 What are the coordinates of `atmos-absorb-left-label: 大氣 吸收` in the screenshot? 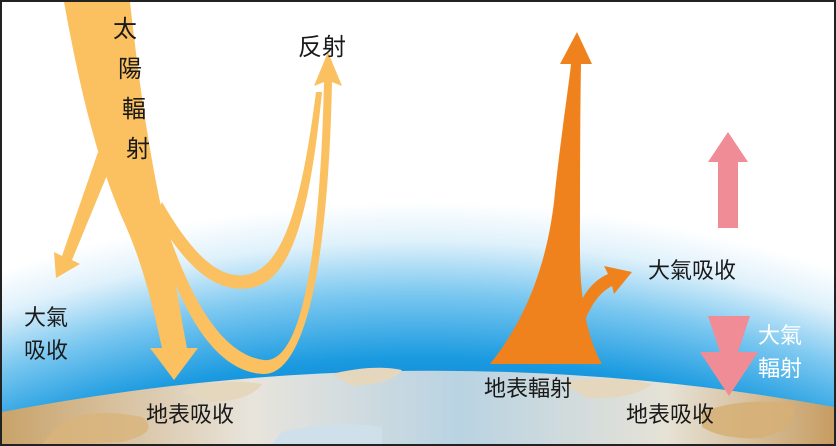 It's located at (46, 335).